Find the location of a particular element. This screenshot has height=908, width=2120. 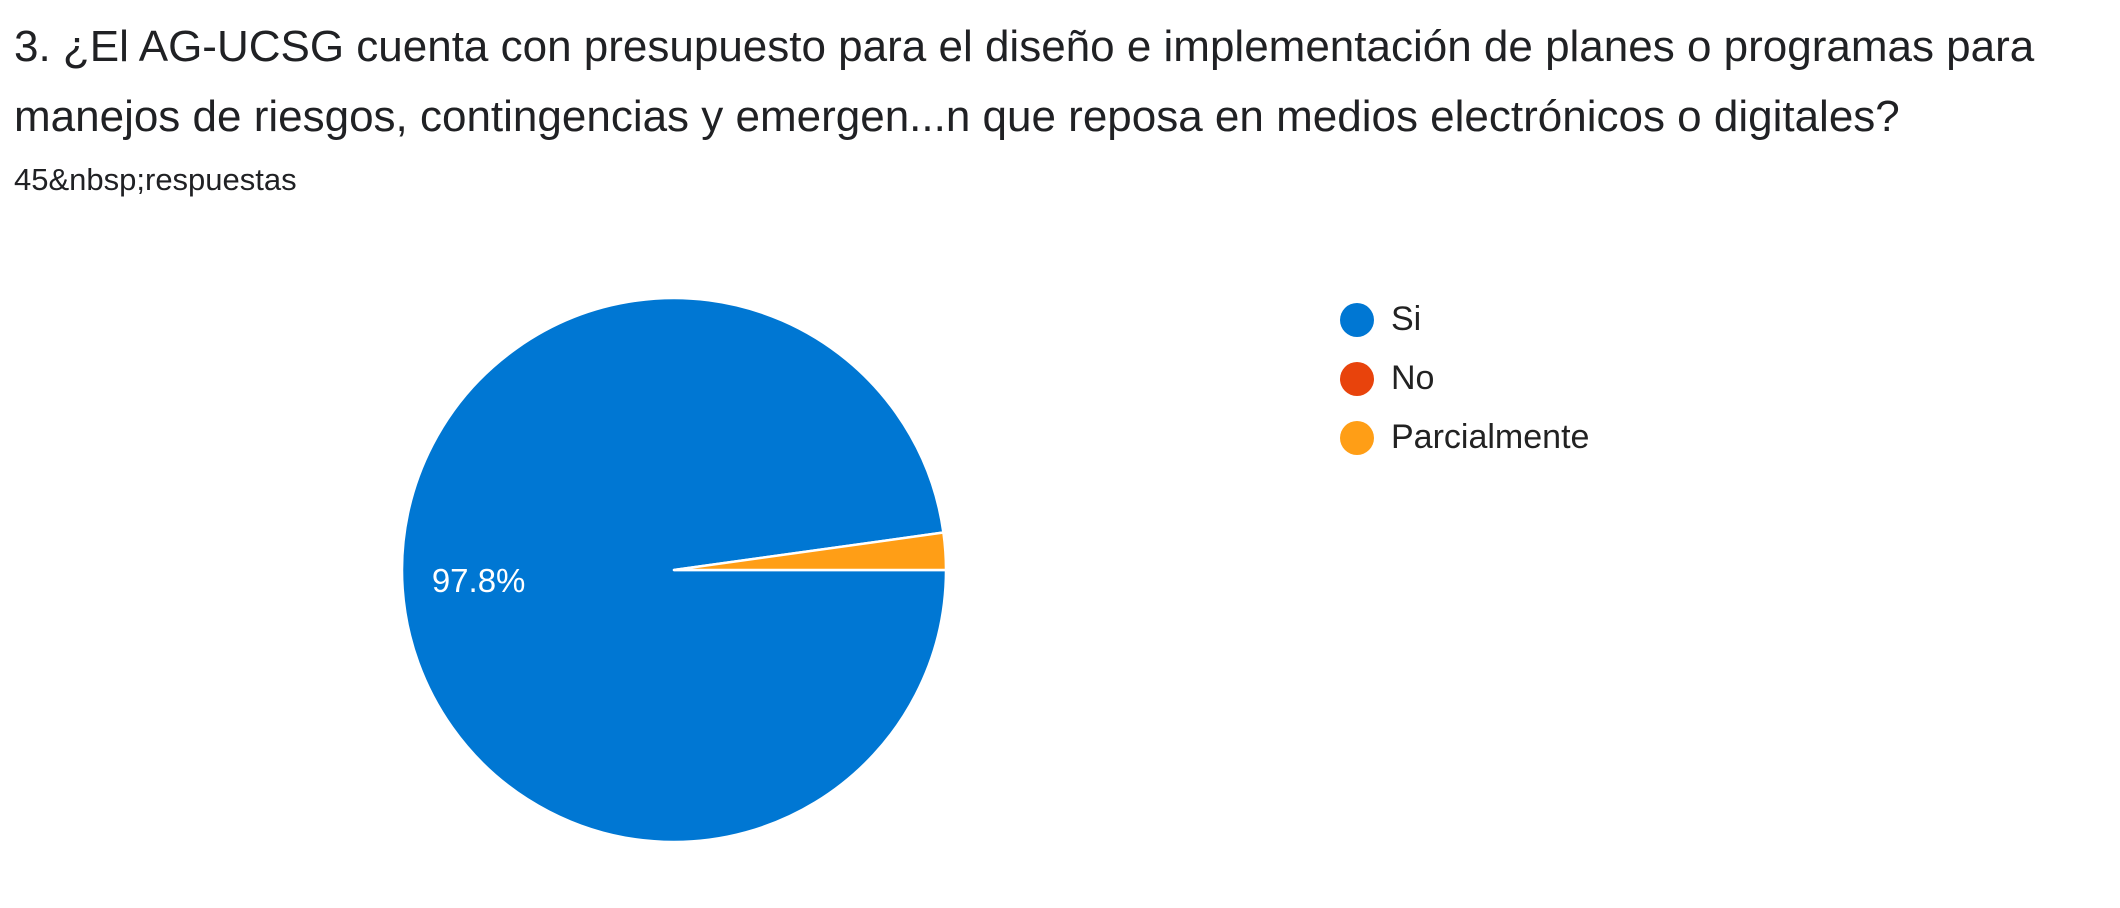

legend-item-no: No is located at coordinates (1464, 378).